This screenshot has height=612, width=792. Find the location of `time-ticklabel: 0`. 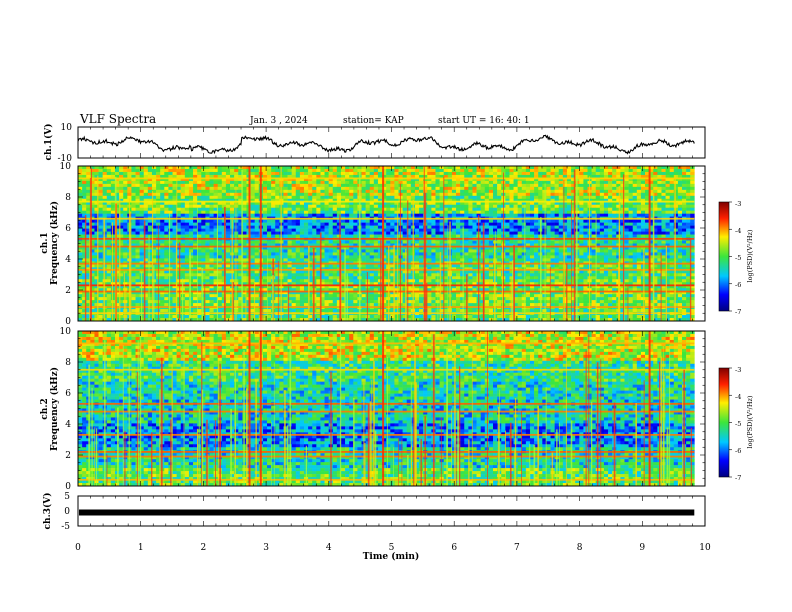

time-ticklabel: 0 is located at coordinates (78, 548).